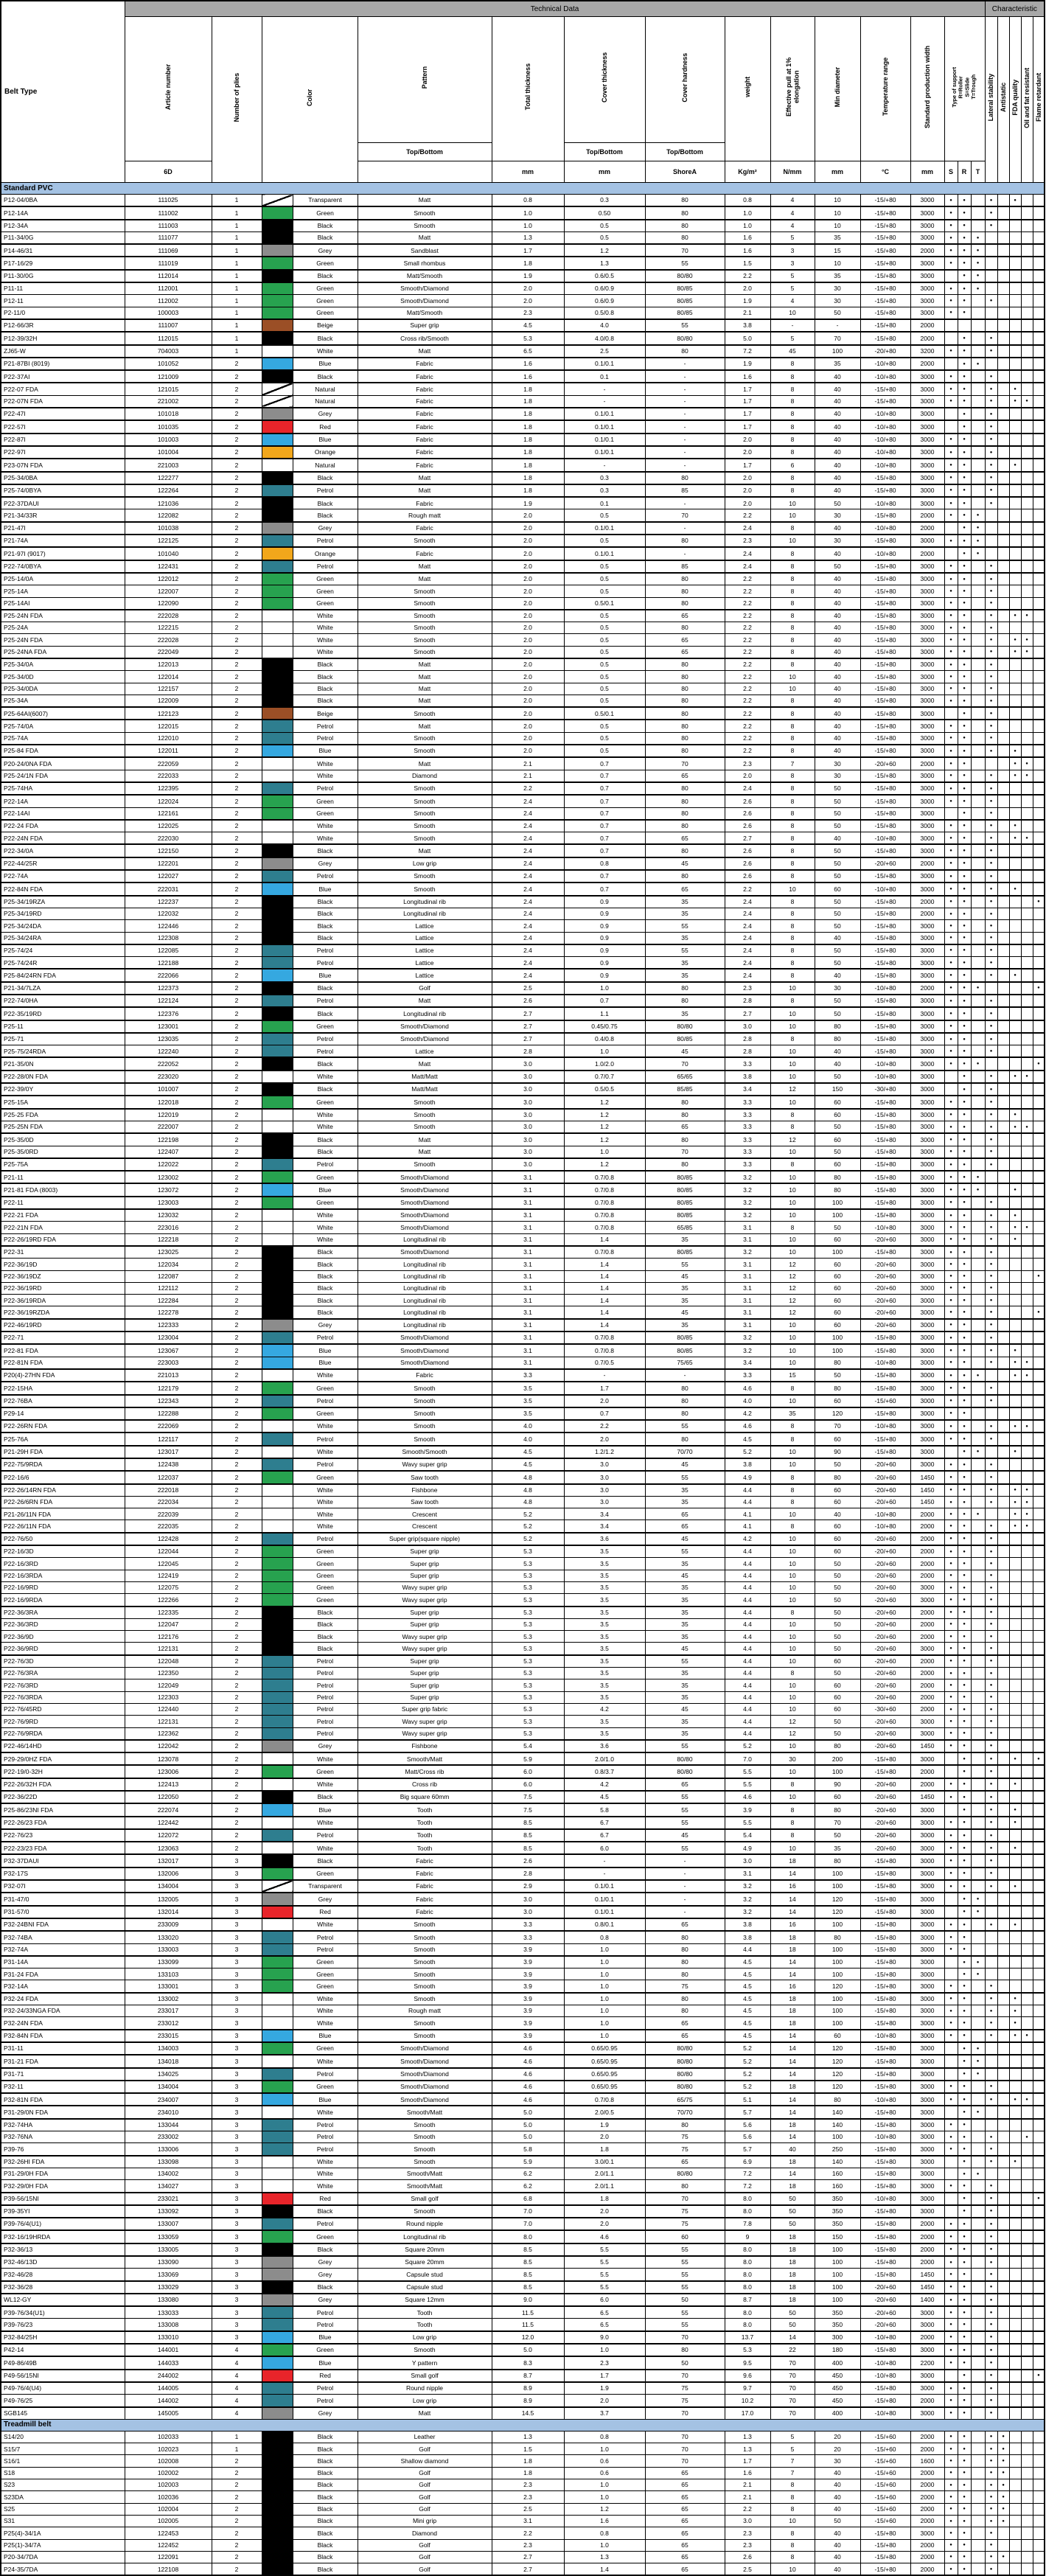  I want to click on total-thickness-cell: 2.0, so click(528, 738).